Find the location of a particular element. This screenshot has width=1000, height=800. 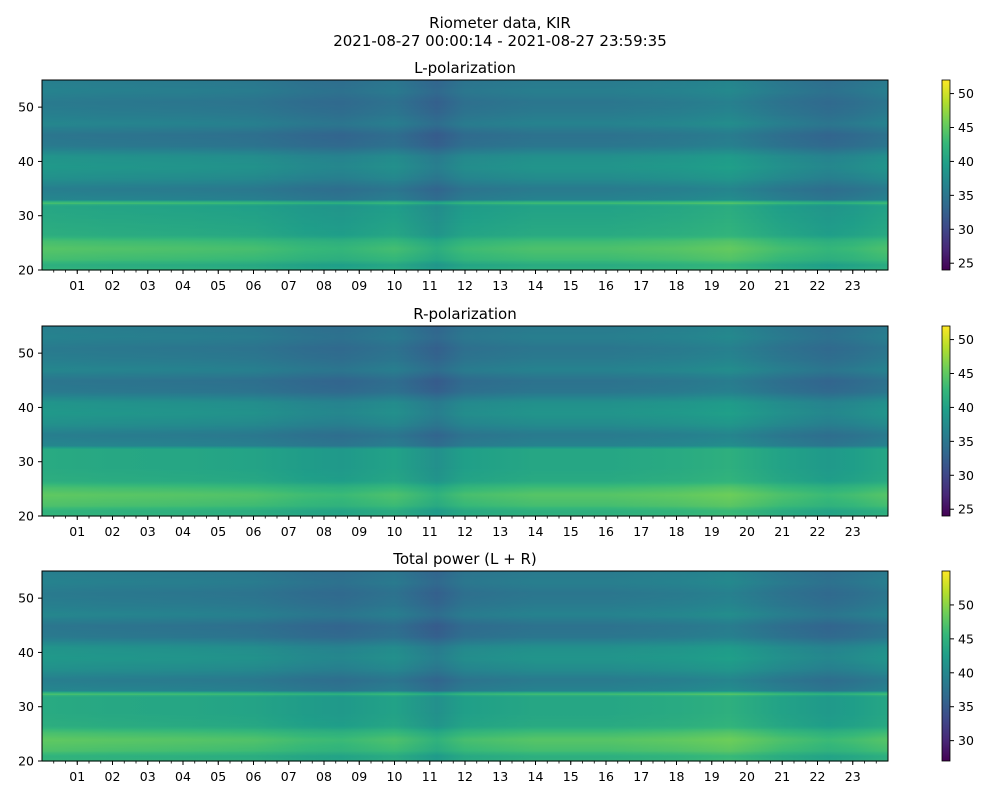

x-tick-label: 01 is located at coordinates (77, 285).